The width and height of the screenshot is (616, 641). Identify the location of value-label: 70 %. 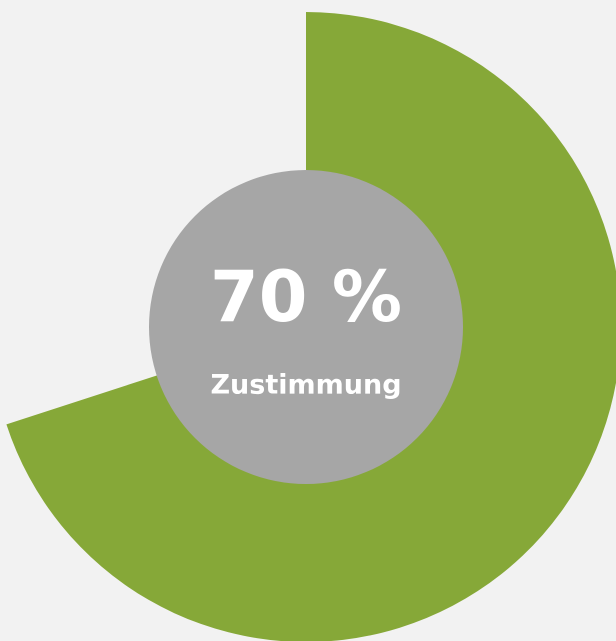
(306, 297).